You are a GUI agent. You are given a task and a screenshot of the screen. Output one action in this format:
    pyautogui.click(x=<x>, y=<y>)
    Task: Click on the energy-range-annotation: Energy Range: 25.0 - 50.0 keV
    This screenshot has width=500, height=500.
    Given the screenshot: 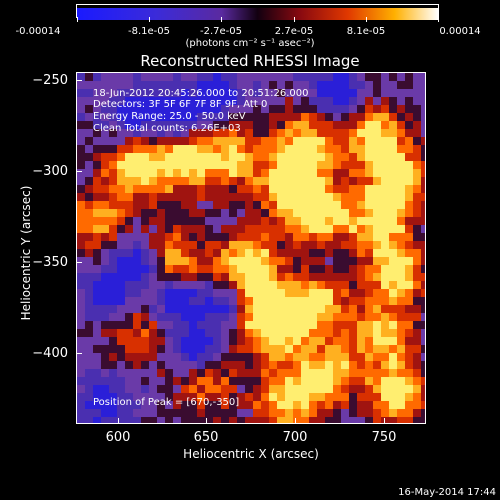 What is the action you would take?
    pyautogui.click(x=169, y=116)
    